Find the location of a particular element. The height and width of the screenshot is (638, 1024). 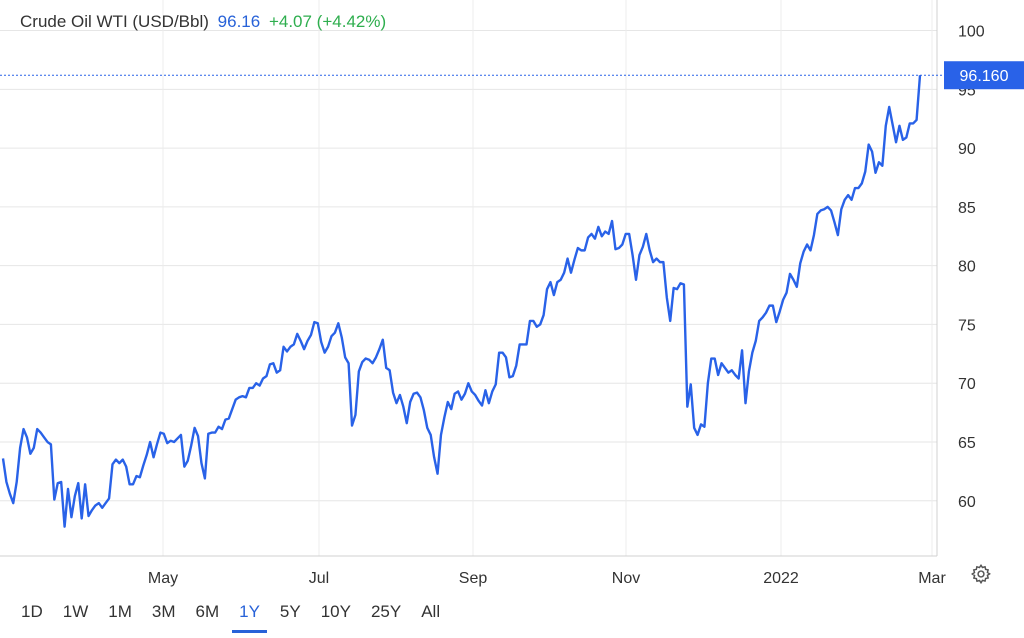

x-tick-label: 2022 is located at coordinates (781, 578).